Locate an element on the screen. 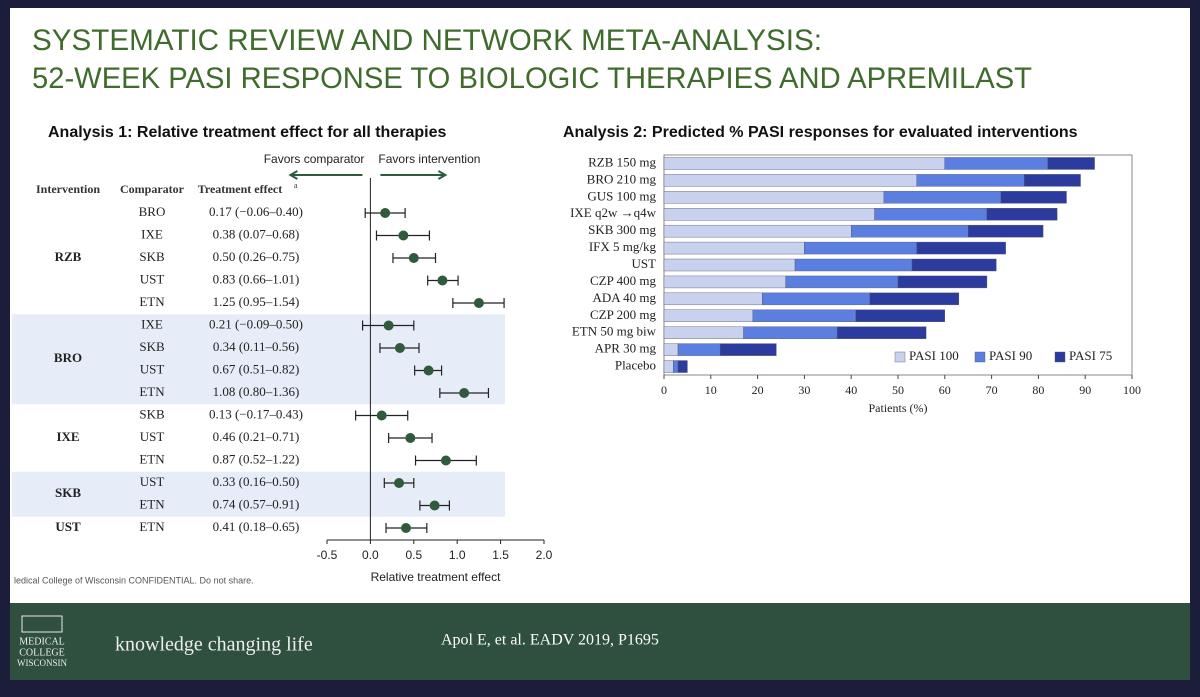 This screenshot has height=697, width=1200. legend-label: PASI 100 is located at coordinates (934, 355).